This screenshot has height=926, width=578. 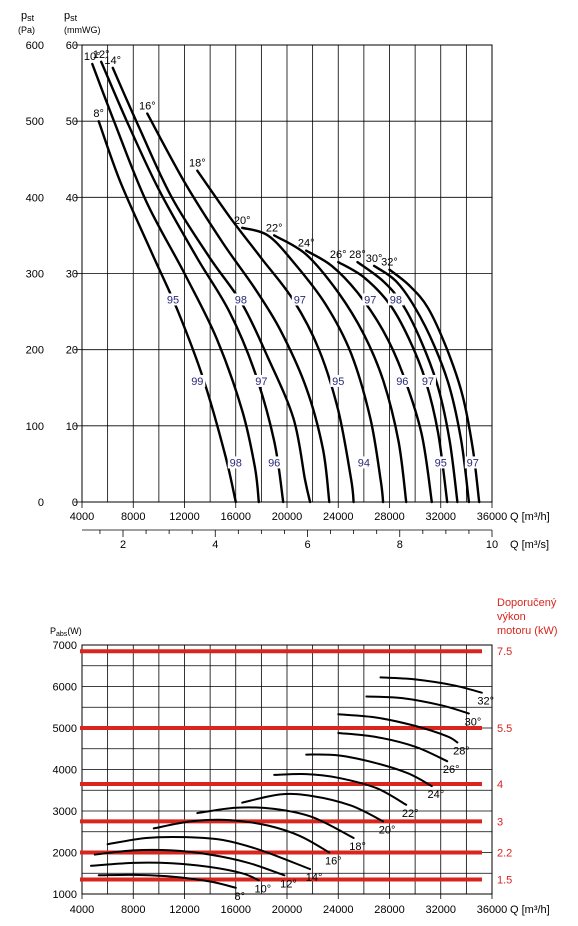 What do you see at coordinates (492, 545) in the screenshot?
I see `x-tick-m3s: 10` at bounding box center [492, 545].